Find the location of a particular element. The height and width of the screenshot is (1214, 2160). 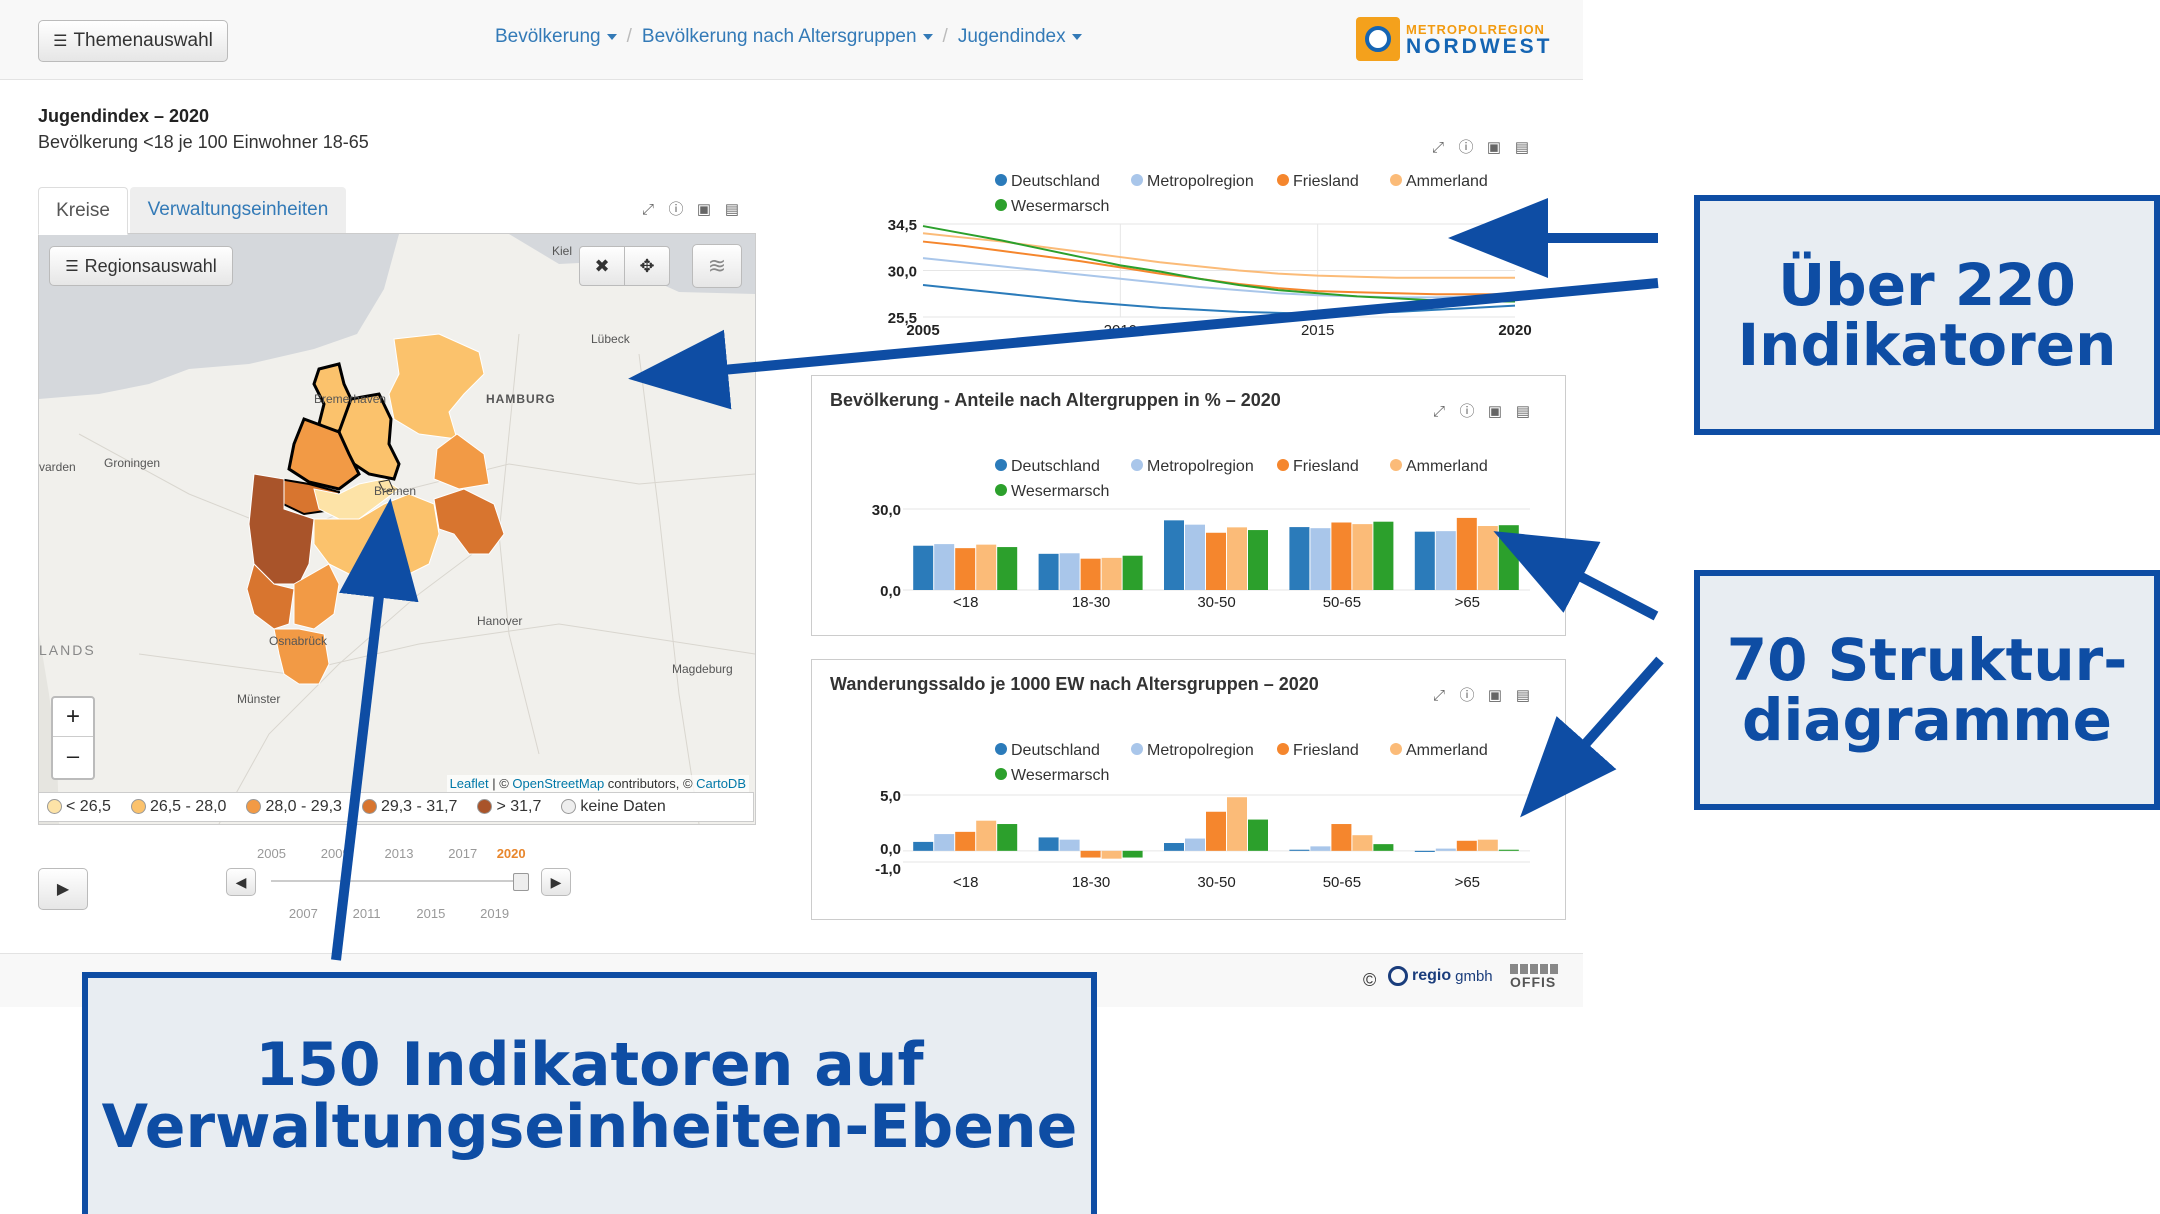

legend-label: Deutschland is located at coordinates (1055, 181).